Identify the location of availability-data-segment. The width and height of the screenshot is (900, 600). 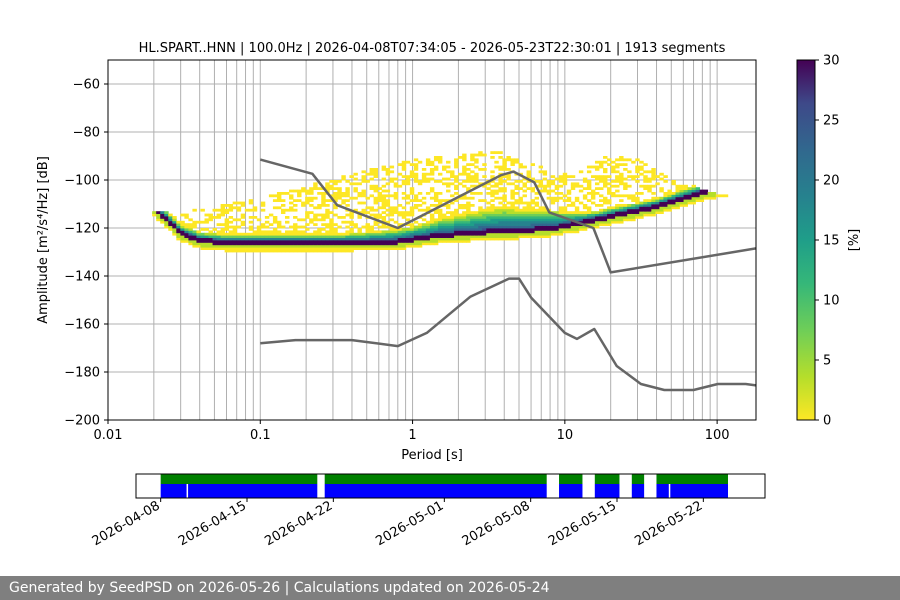
(435, 479).